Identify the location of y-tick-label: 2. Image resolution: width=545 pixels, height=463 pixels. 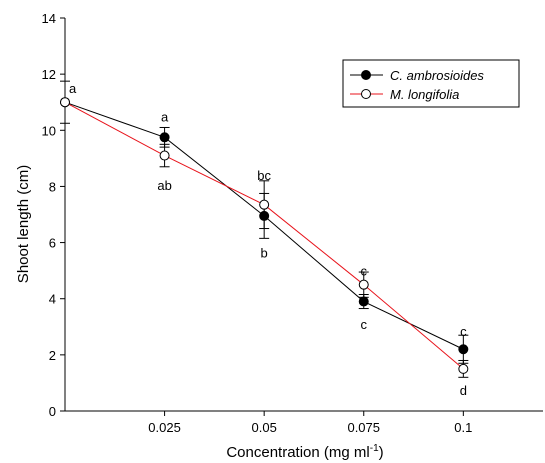
(52, 355).